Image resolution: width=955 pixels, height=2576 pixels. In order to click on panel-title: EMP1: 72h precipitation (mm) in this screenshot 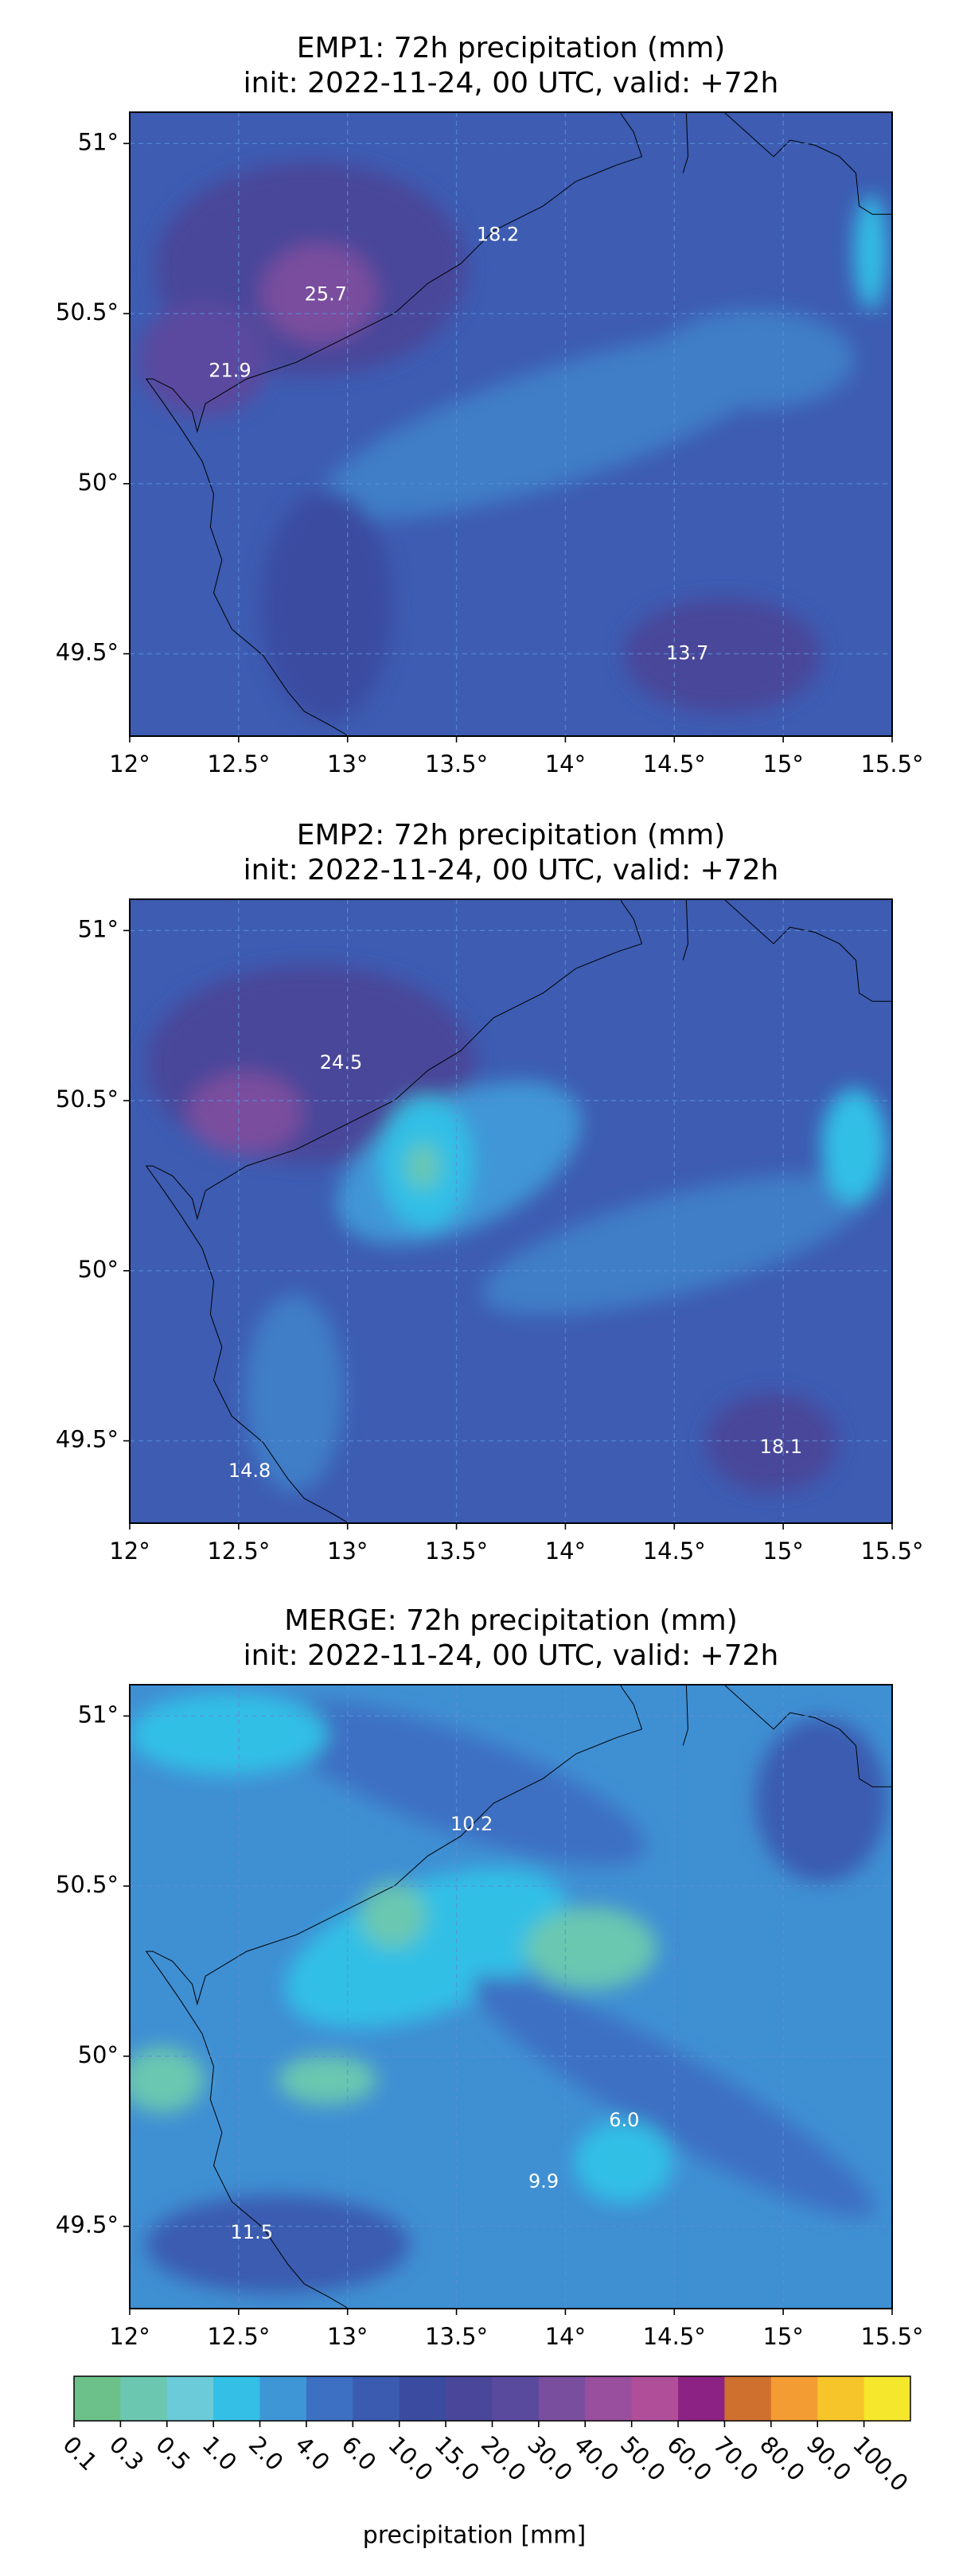, I will do `click(511, 48)`.